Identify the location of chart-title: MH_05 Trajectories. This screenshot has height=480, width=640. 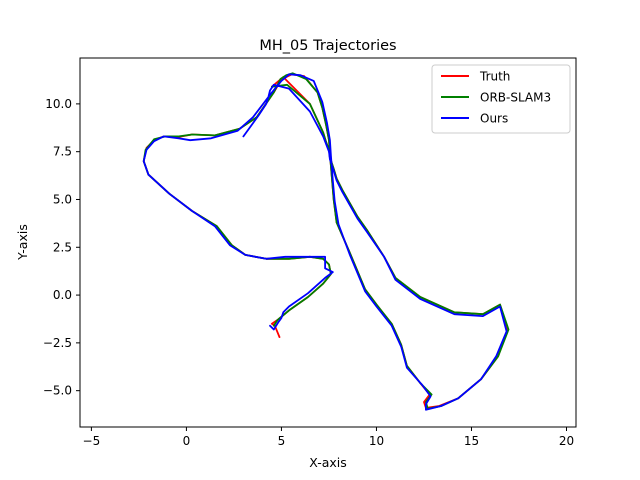
(327, 46).